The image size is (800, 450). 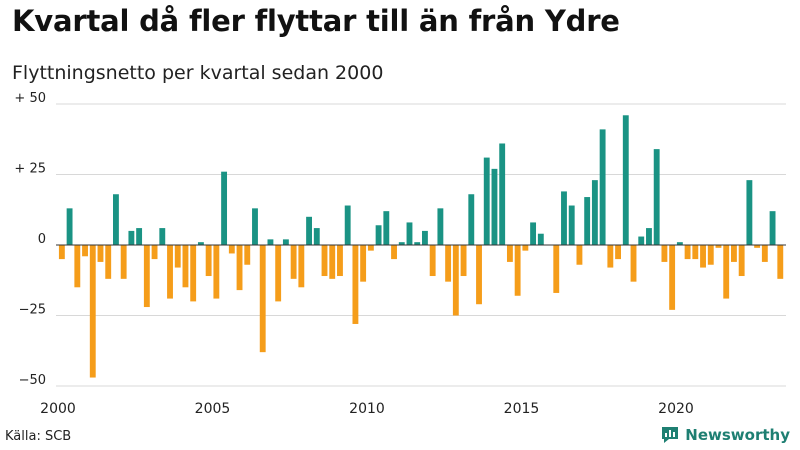 I want to click on y-tick-label: 0, so click(x=42, y=239).